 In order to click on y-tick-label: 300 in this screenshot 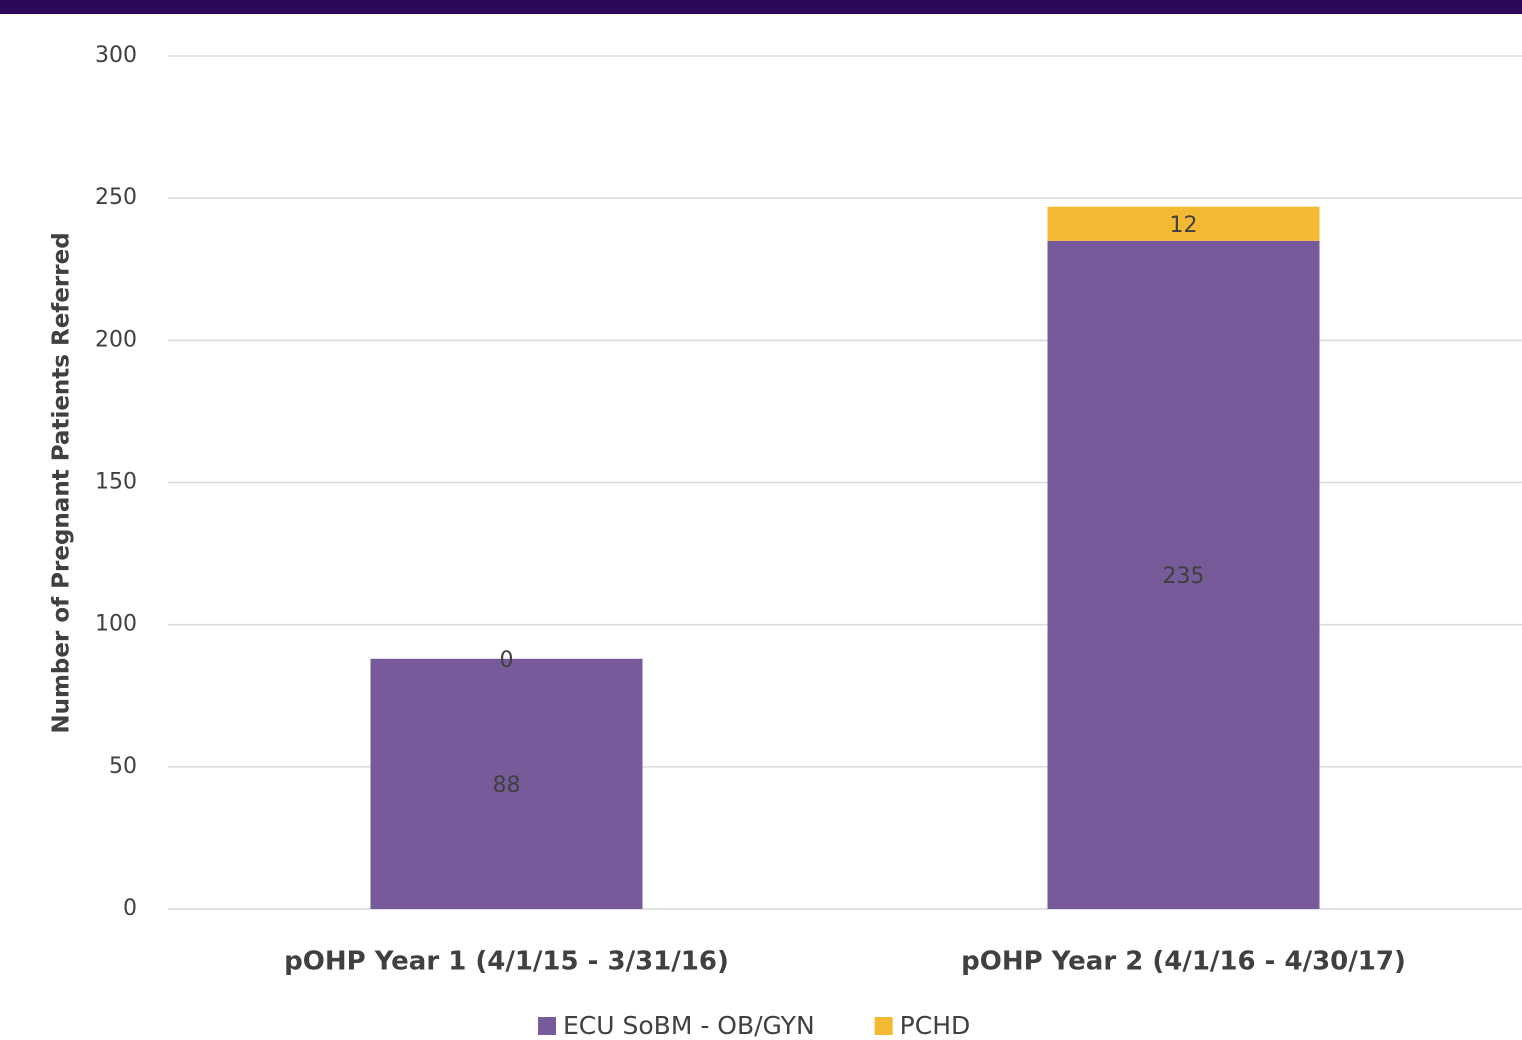, I will do `click(116, 55)`.